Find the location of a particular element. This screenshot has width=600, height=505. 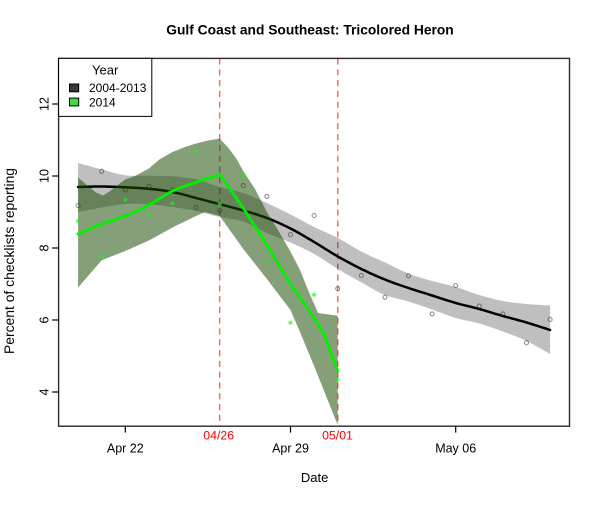

svg-text: 6 is located at coordinates (44, 319).